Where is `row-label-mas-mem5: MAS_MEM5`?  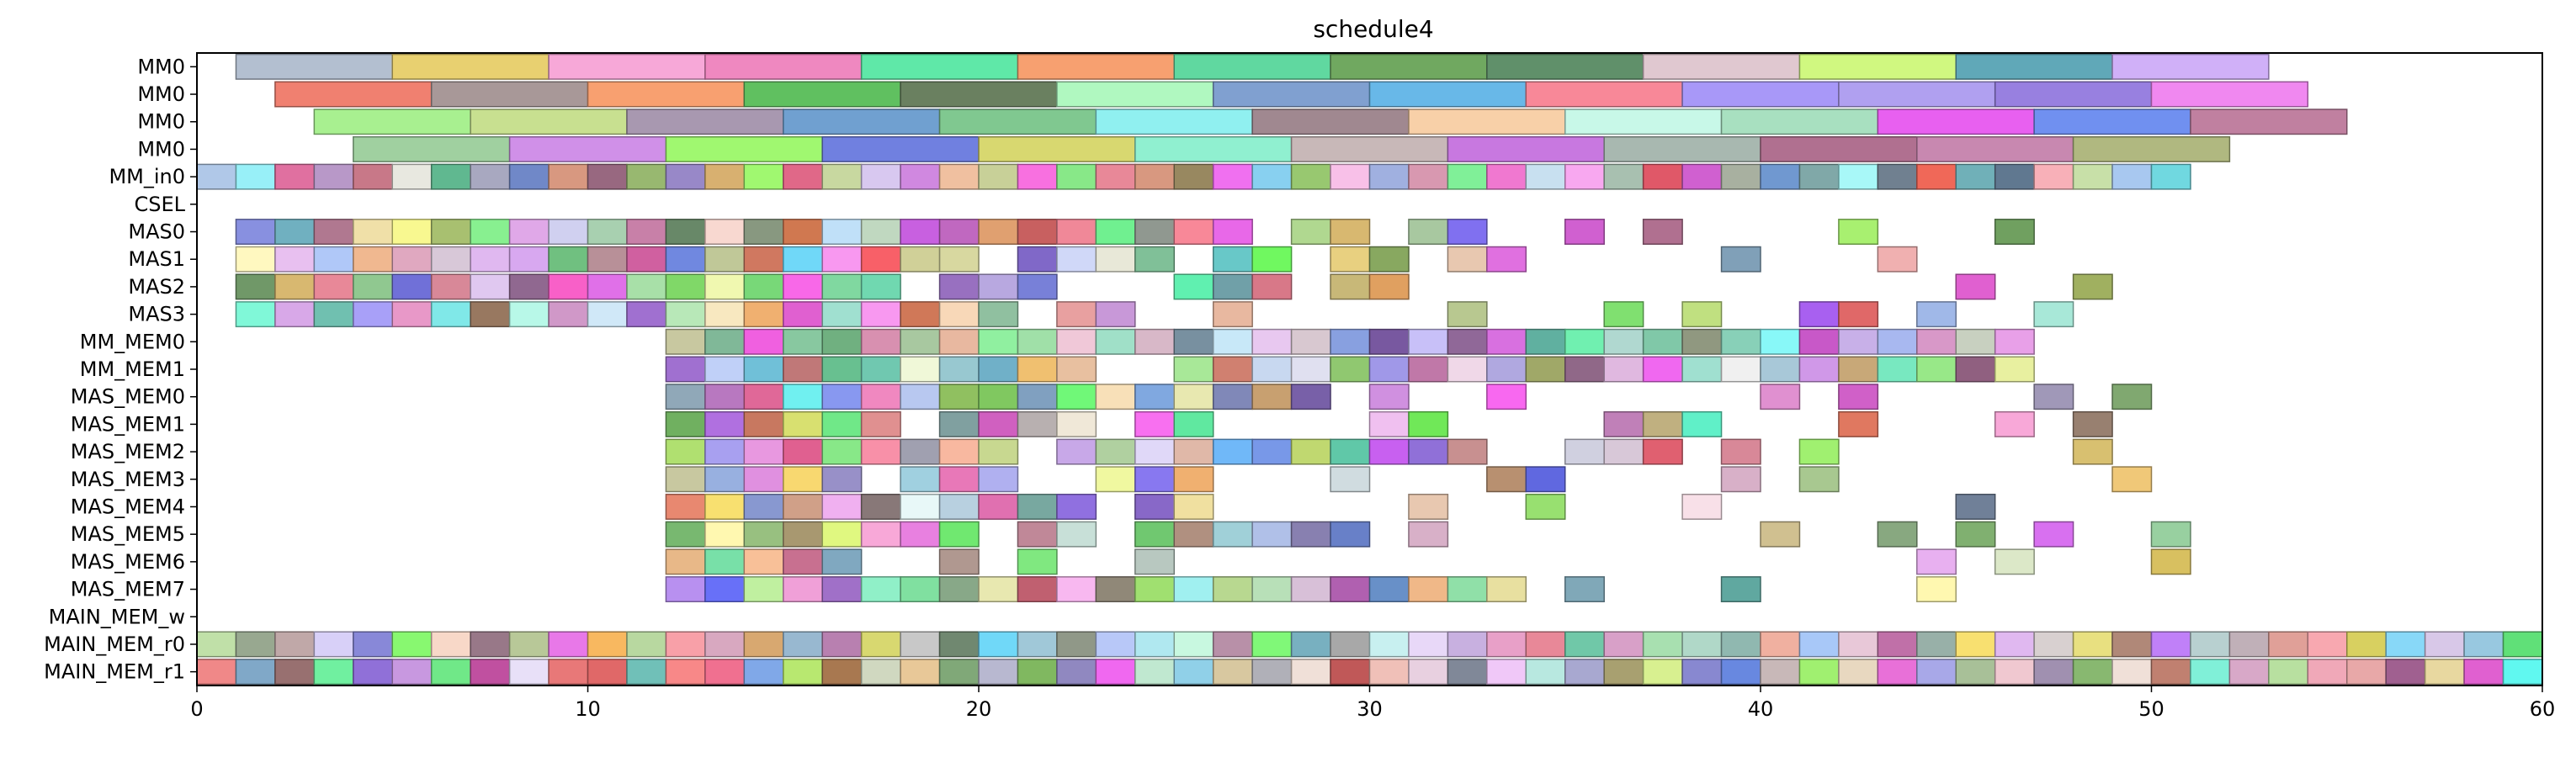
row-label-mas-mem5: MAS_MEM5 is located at coordinates (128, 534).